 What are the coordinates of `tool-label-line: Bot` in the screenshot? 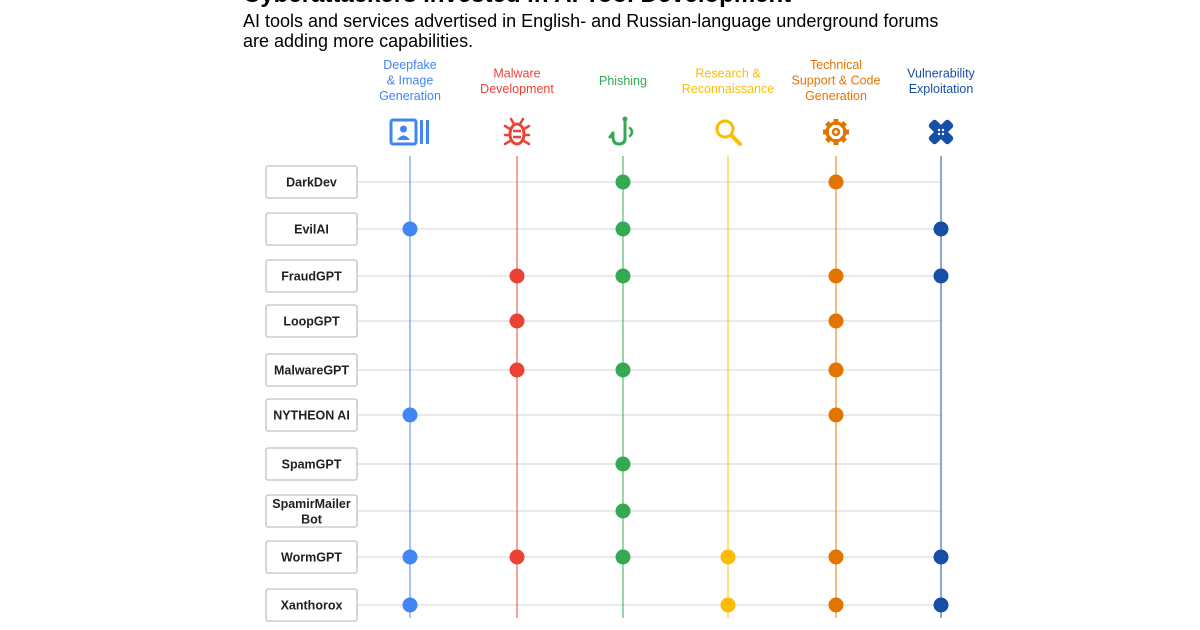 It's located at (312, 519).